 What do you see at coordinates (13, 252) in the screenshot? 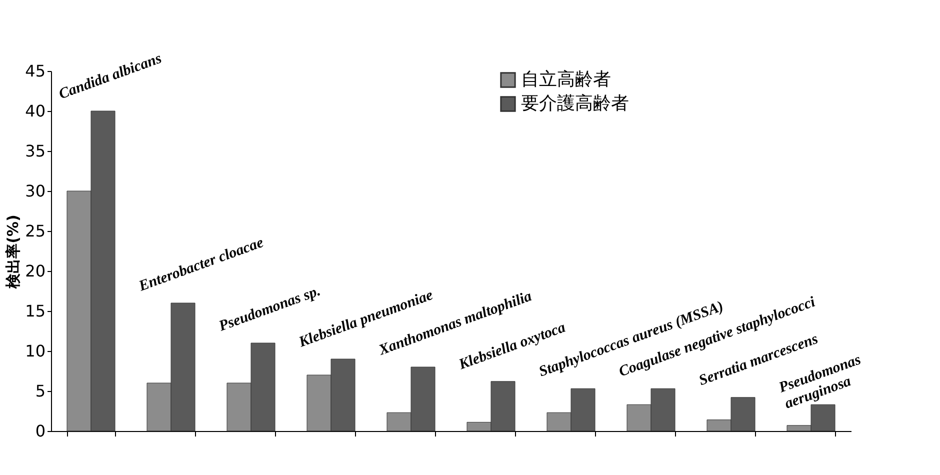
I see `y-axis-title: 検出率(%)` at bounding box center [13, 252].